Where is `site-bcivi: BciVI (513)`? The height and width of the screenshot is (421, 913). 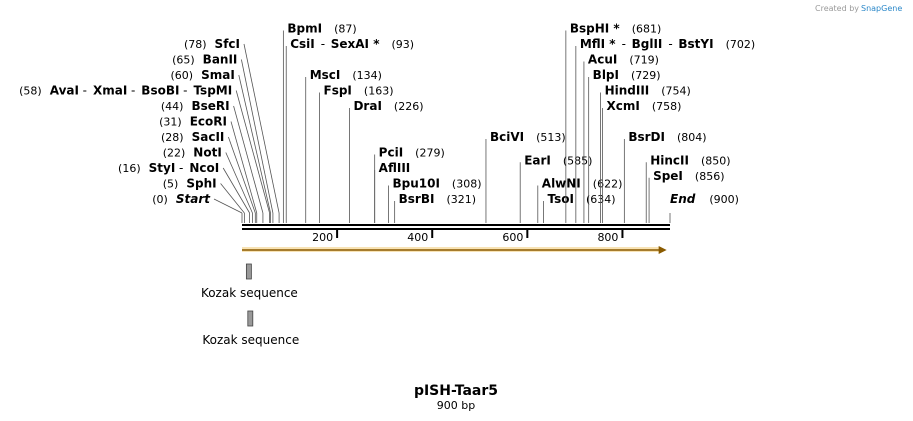 site-bcivi: BciVI (513) is located at coordinates (525, 176).